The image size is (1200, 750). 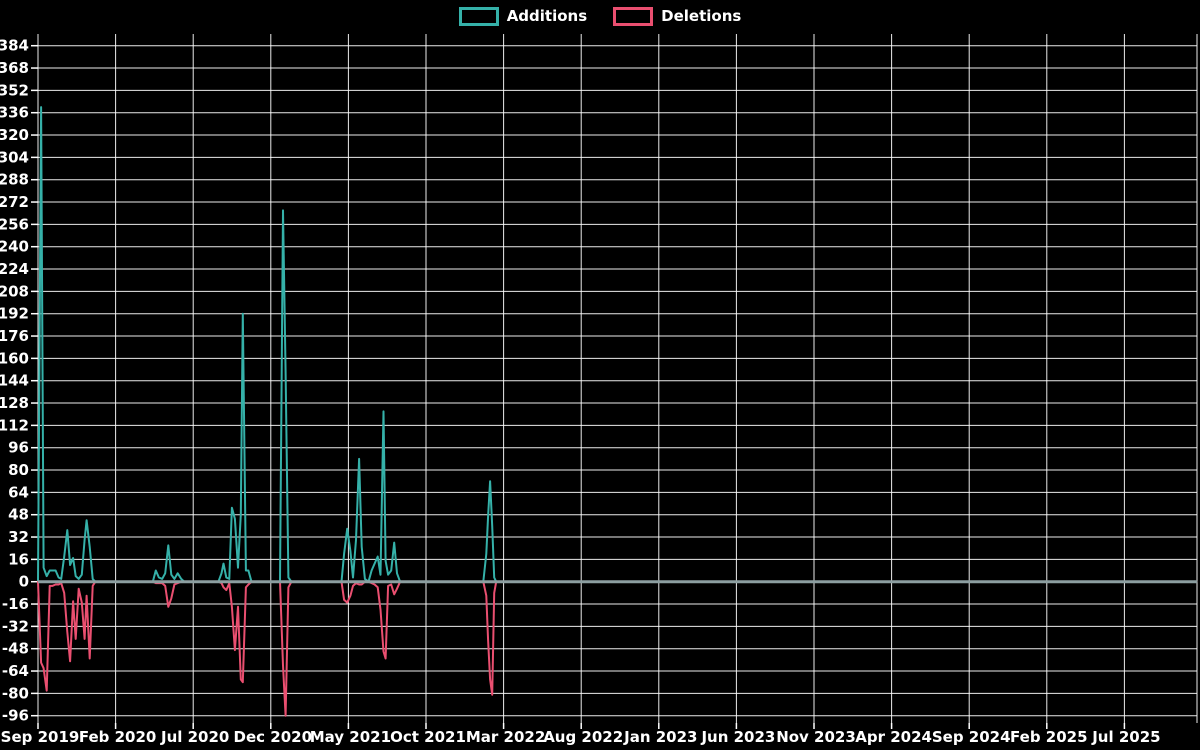 I want to click on x-tick-label: May 2021, so click(x=350, y=737).